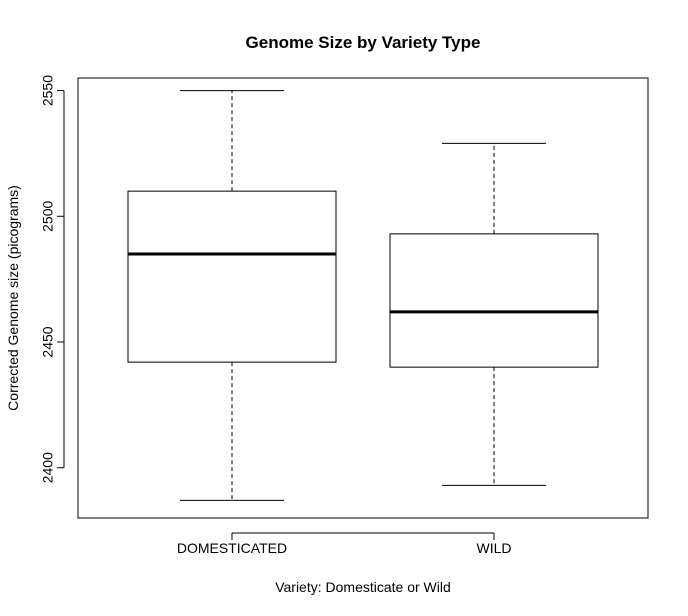 The width and height of the screenshot is (688, 616). I want to click on y-axis: 2400 2450 2500 2550, so click(52, 279).